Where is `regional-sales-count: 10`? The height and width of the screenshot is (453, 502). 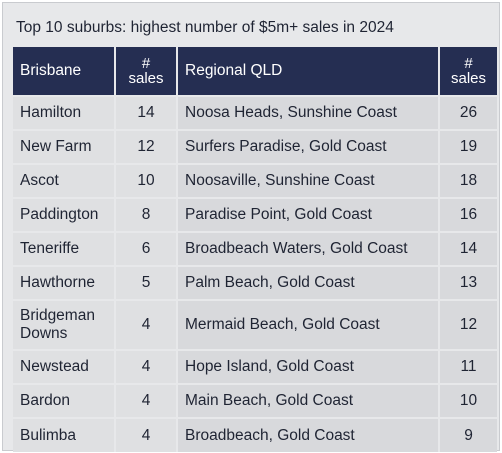
regional-sales-count: 10 is located at coordinates (468, 400).